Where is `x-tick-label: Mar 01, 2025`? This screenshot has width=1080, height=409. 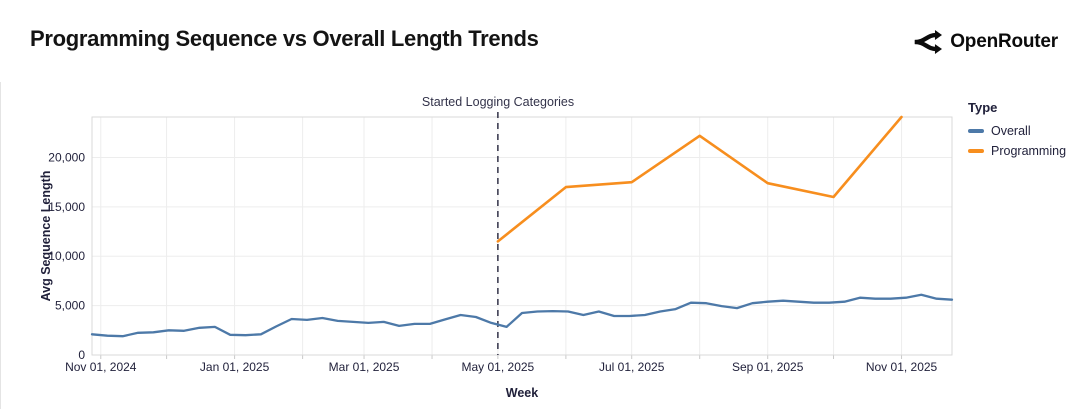
x-tick-label: Mar 01, 2025 is located at coordinates (364, 367).